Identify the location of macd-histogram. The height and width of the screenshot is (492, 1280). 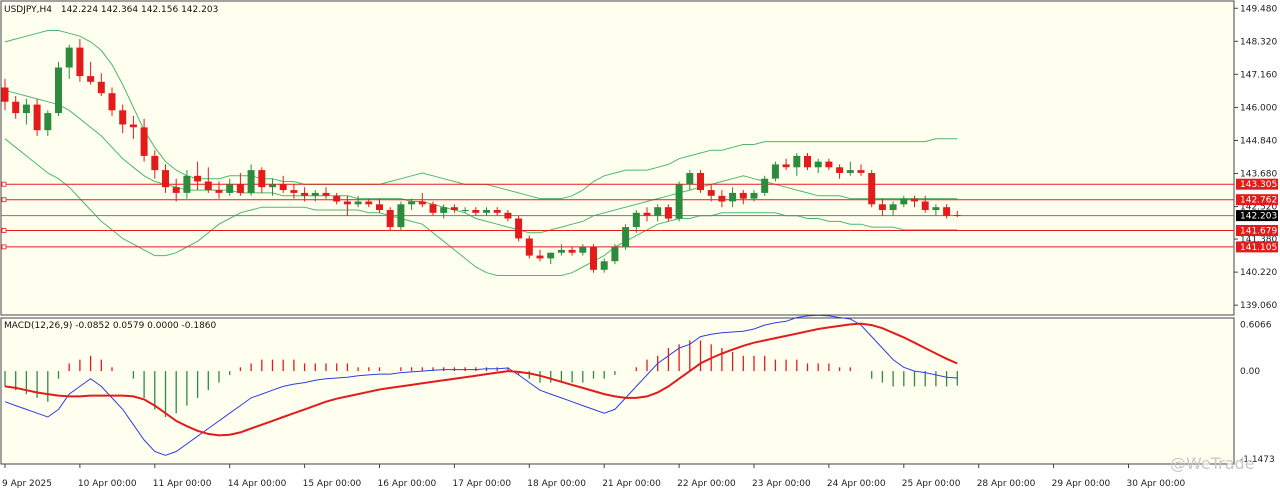
(481, 378).